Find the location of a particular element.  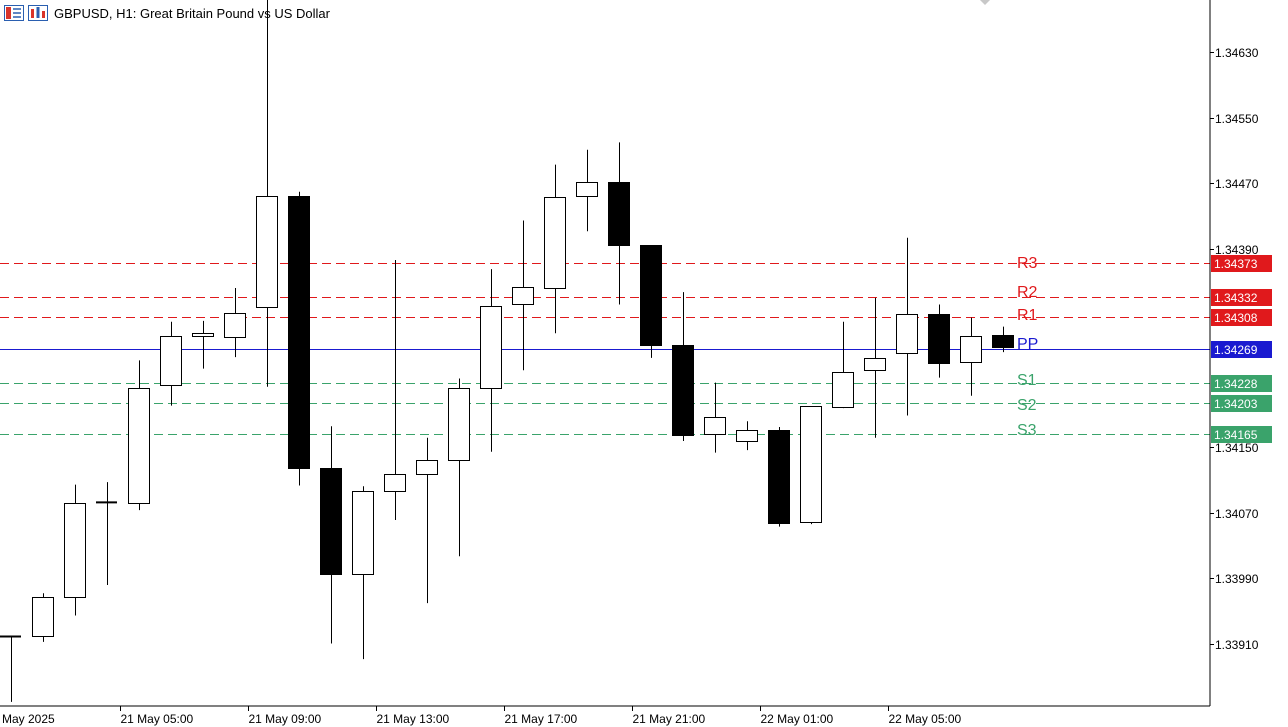

pivot-name-r1: R1 is located at coordinates (1027, 315).